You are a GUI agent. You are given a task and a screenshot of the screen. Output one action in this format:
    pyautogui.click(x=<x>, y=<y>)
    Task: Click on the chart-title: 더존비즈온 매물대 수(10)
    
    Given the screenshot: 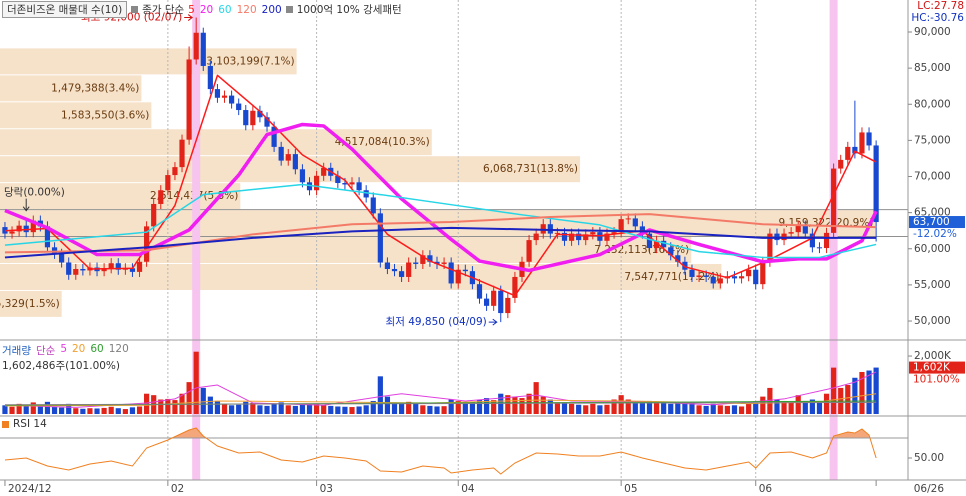 What is the action you would take?
    pyautogui.click(x=65, y=9)
    